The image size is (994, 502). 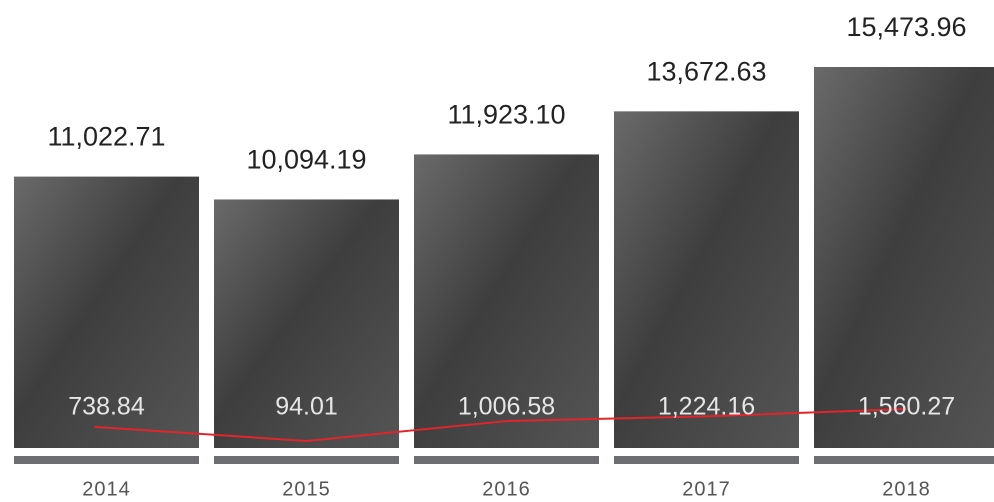 I want to click on line-value-label: 1,224.16, so click(x=706, y=407).